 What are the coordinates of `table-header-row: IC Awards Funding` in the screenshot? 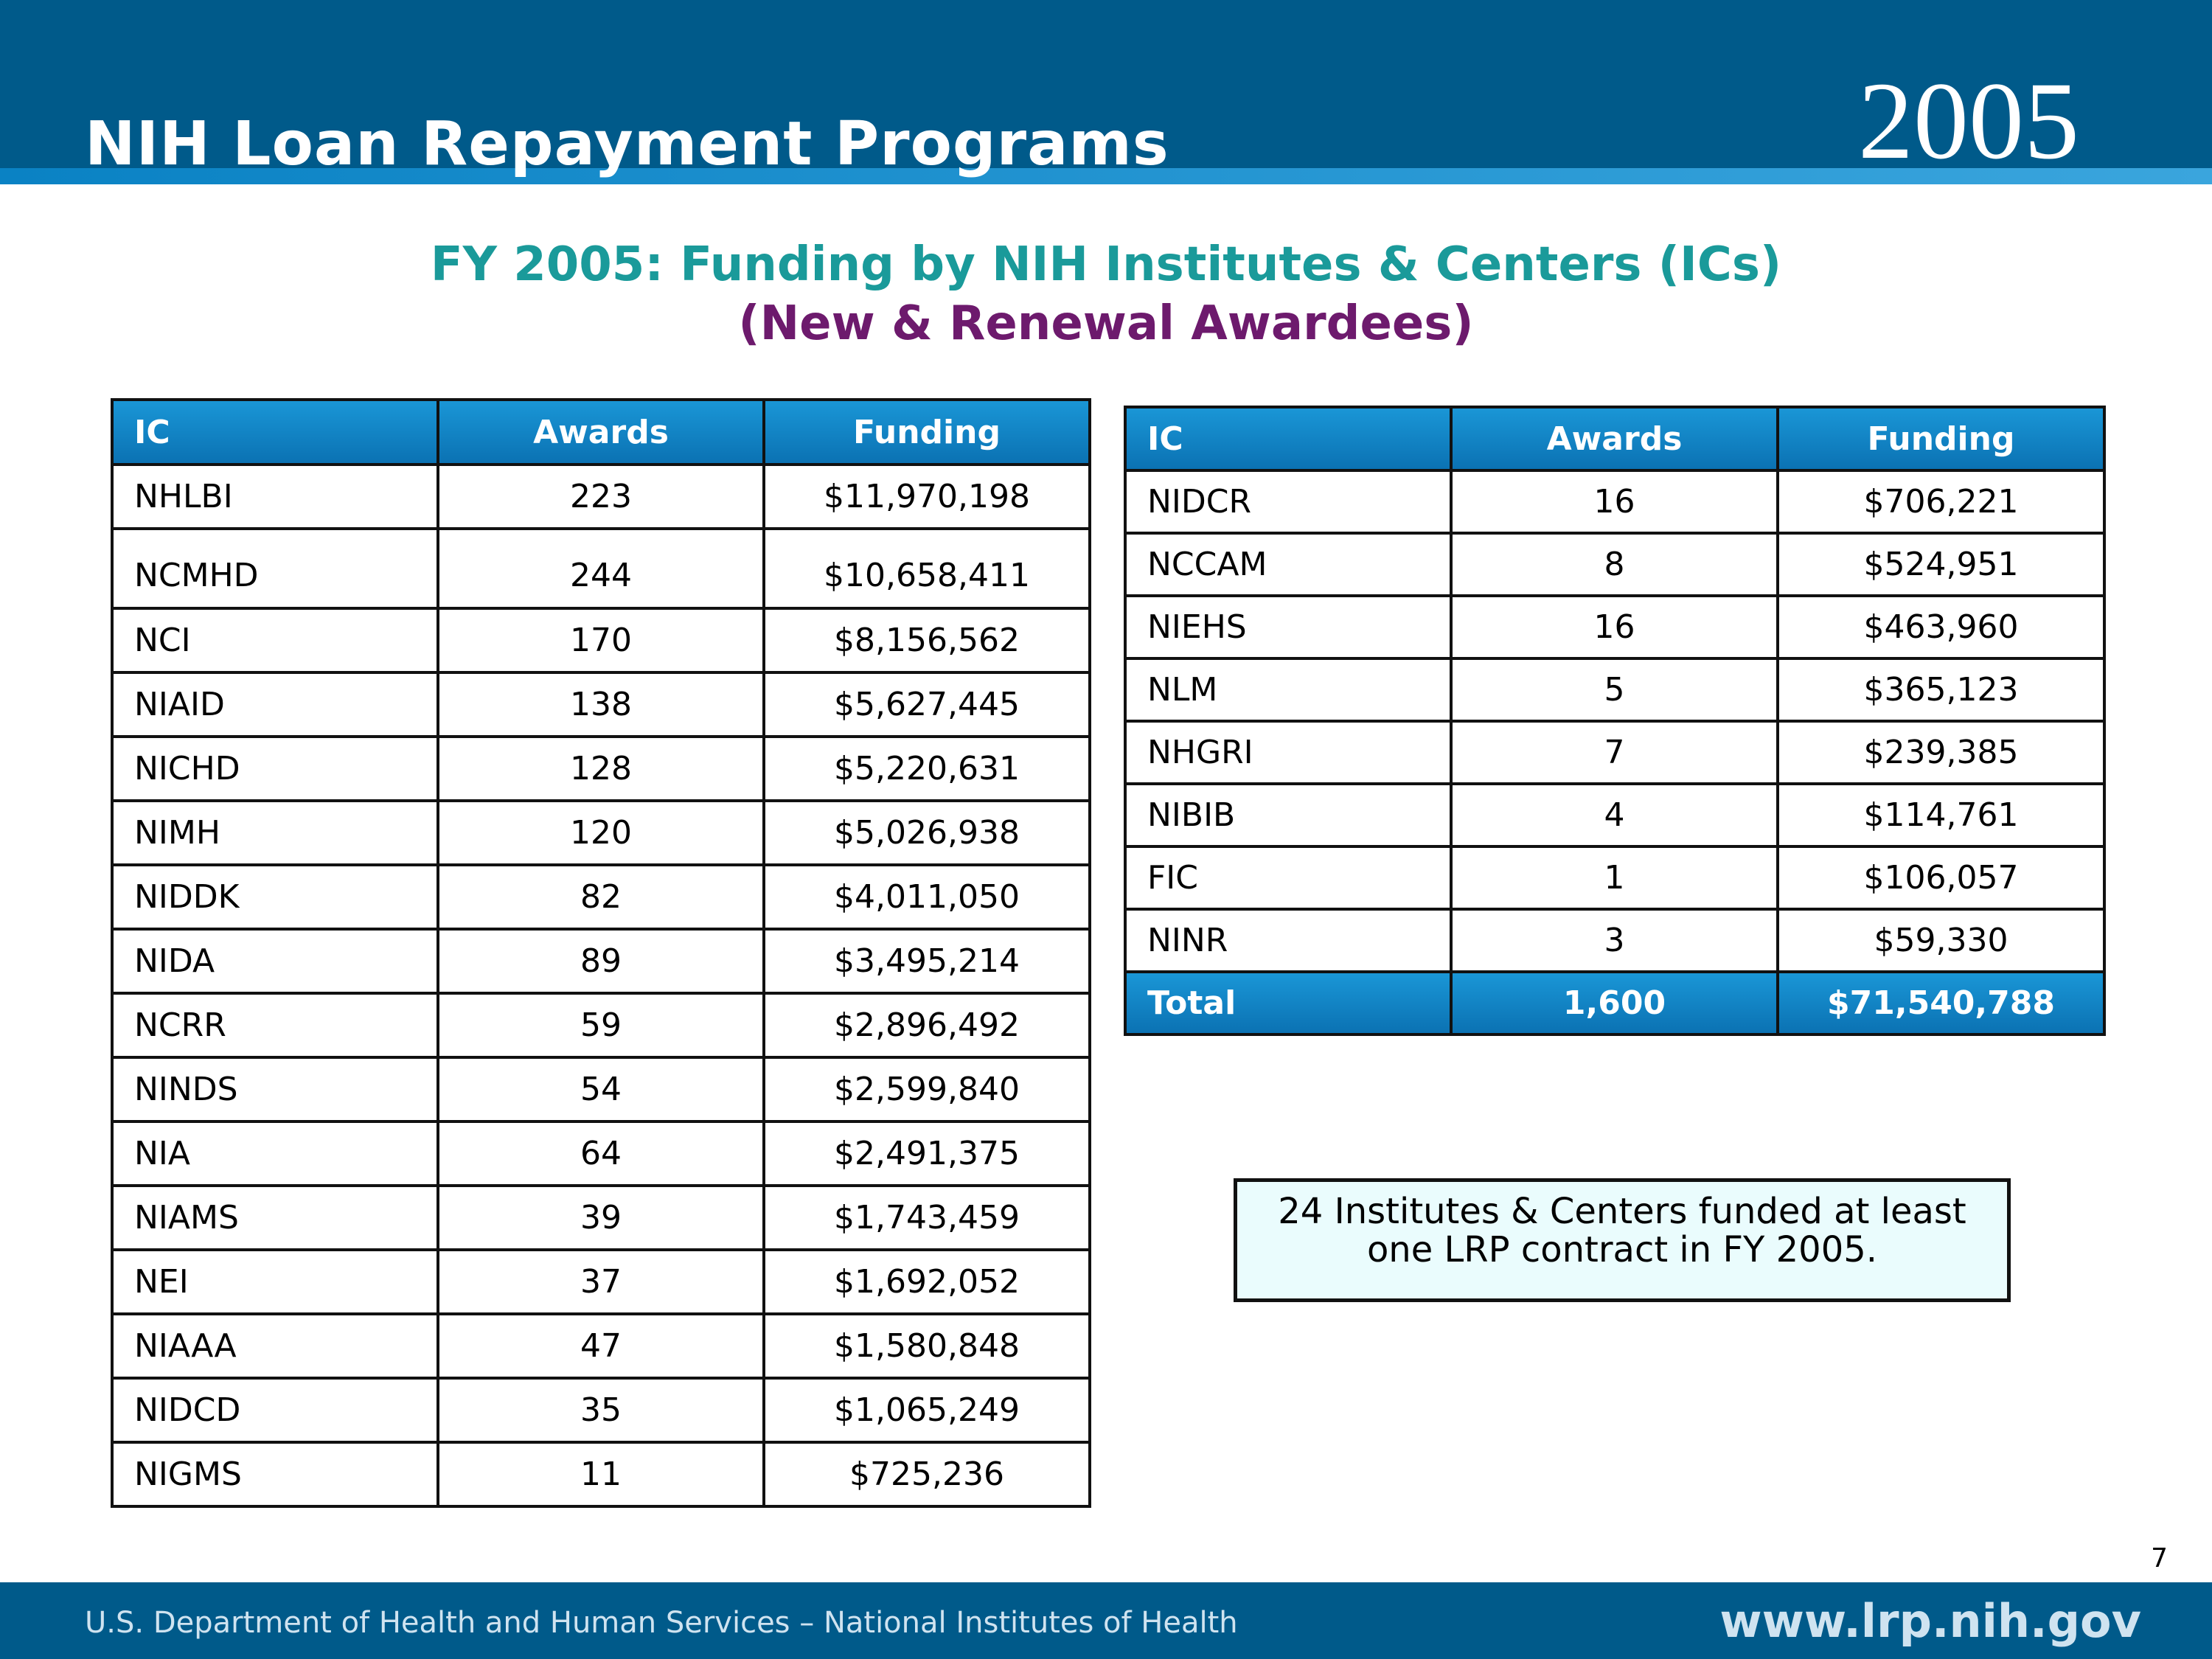 It's located at (1615, 439).